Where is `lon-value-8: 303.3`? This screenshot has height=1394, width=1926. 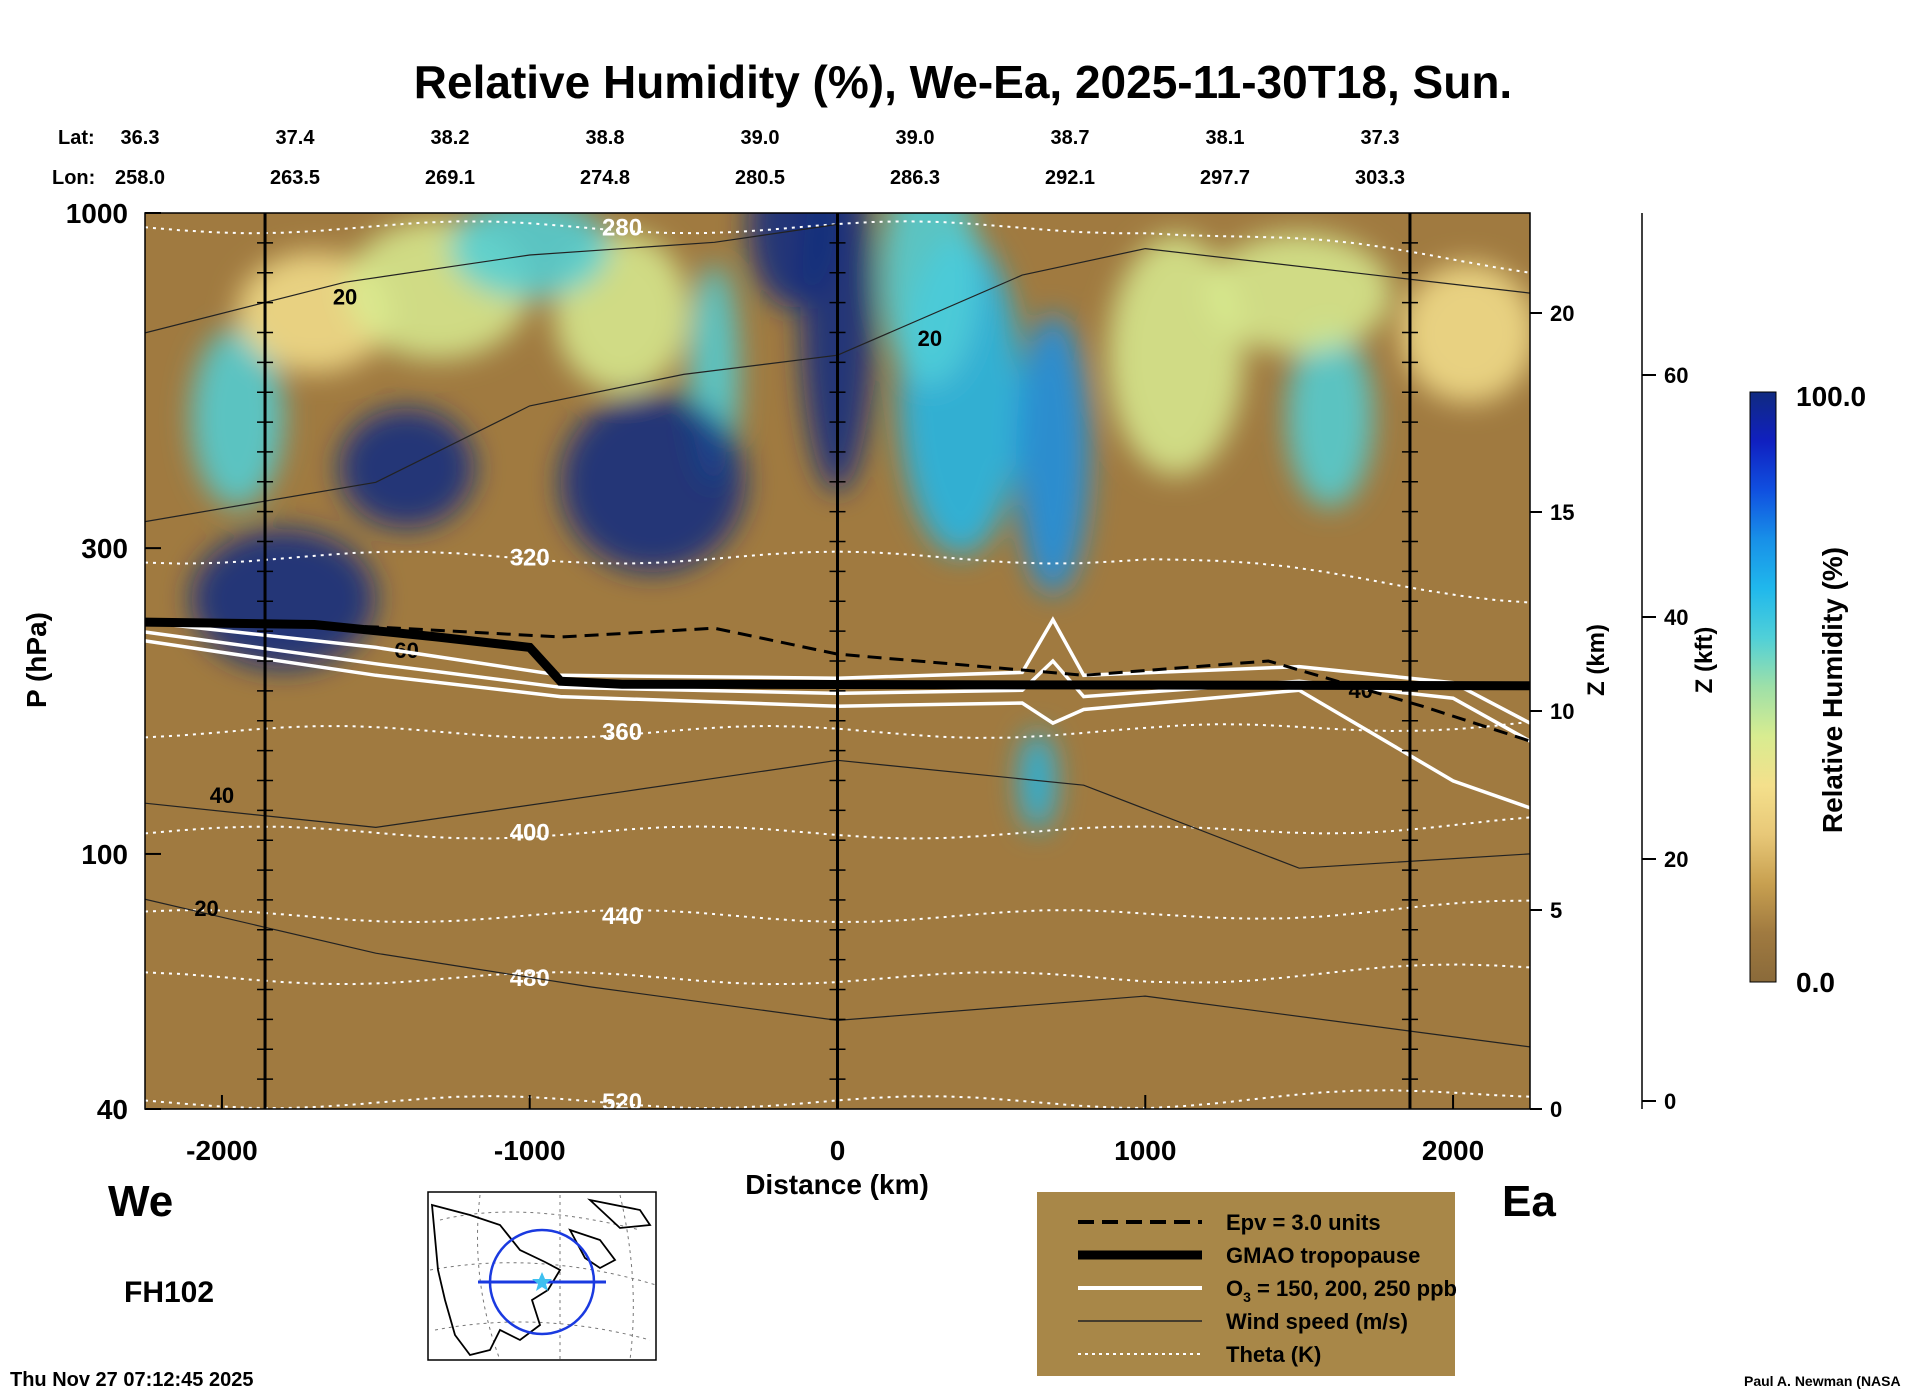
lon-value-8: 303.3 is located at coordinates (1380, 178).